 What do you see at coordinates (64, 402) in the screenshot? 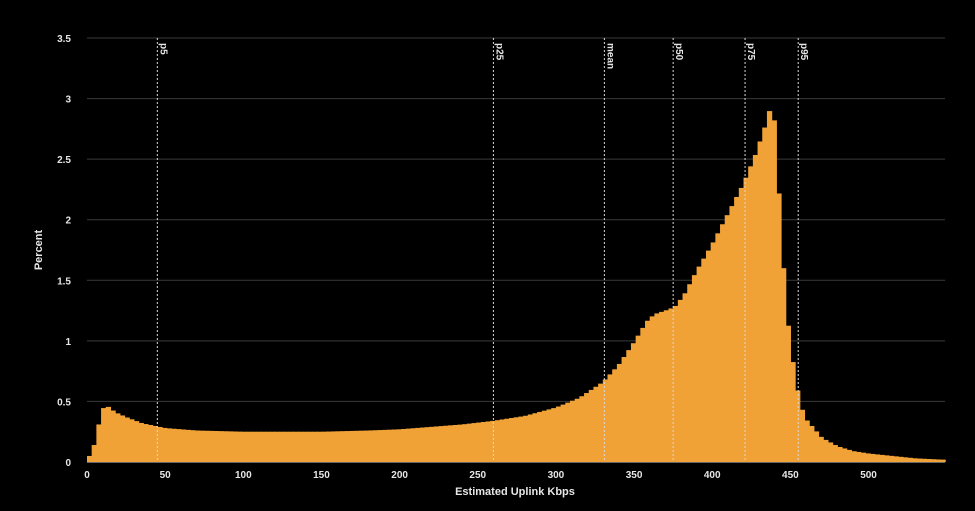
I see `y-tick-label: 0.5` at bounding box center [64, 402].